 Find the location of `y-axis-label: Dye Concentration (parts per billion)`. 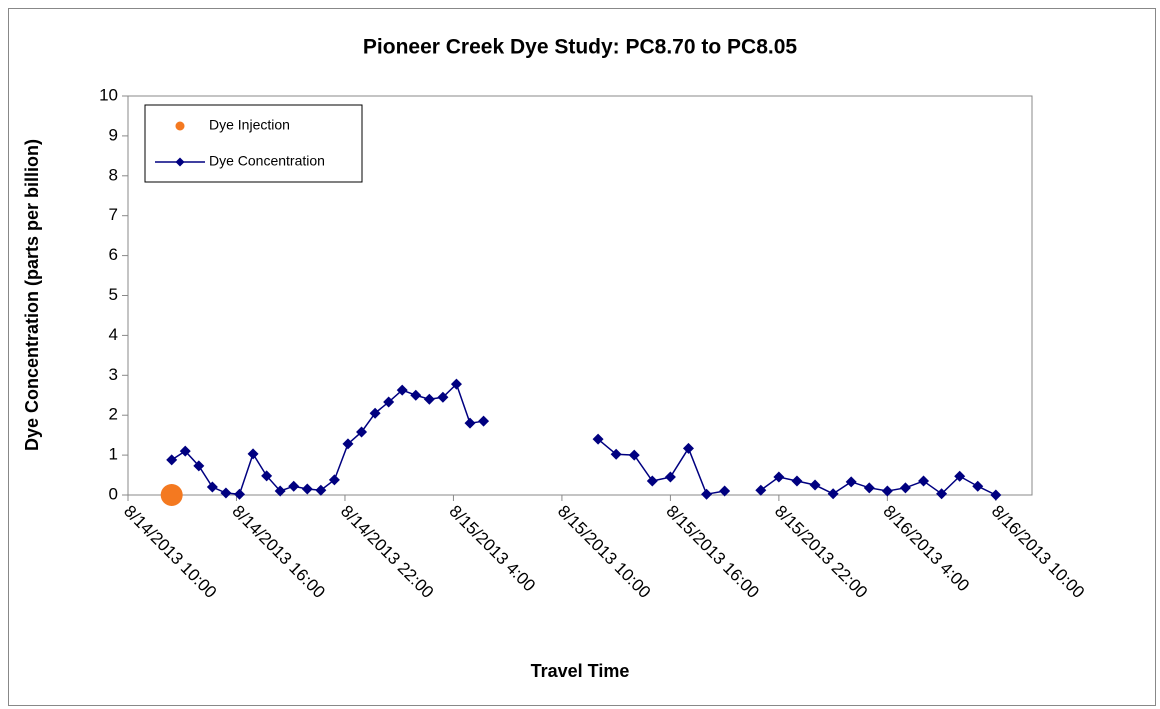

y-axis-label: Dye Concentration (parts per billion) is located at coordinates (32, 295).